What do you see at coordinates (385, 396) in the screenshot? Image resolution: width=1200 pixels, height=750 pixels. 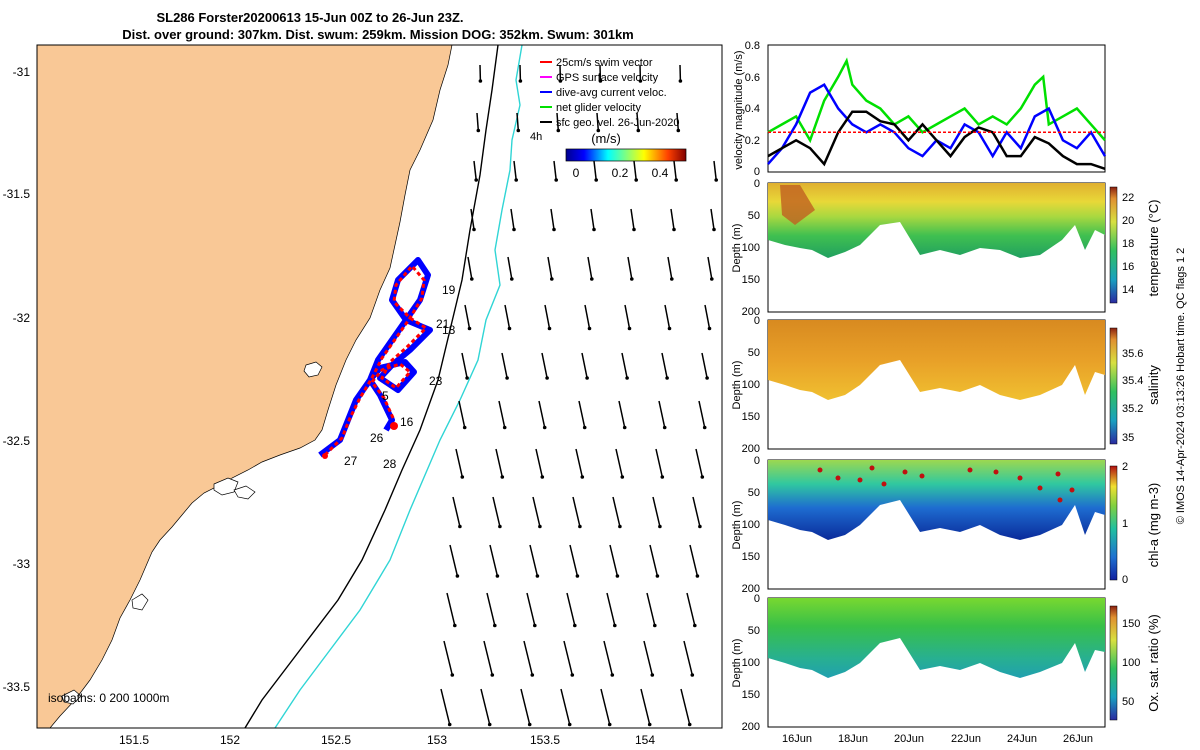 I see `day-label: 5` at bounding box center [385, 396].